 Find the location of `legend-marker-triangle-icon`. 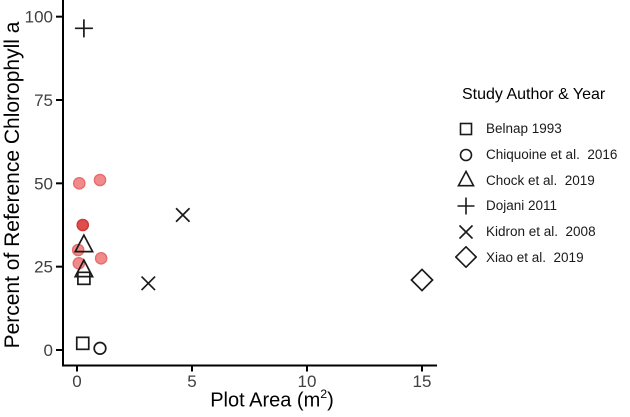

legend-marker-triangle-icon is located at coordinates (466, 178).